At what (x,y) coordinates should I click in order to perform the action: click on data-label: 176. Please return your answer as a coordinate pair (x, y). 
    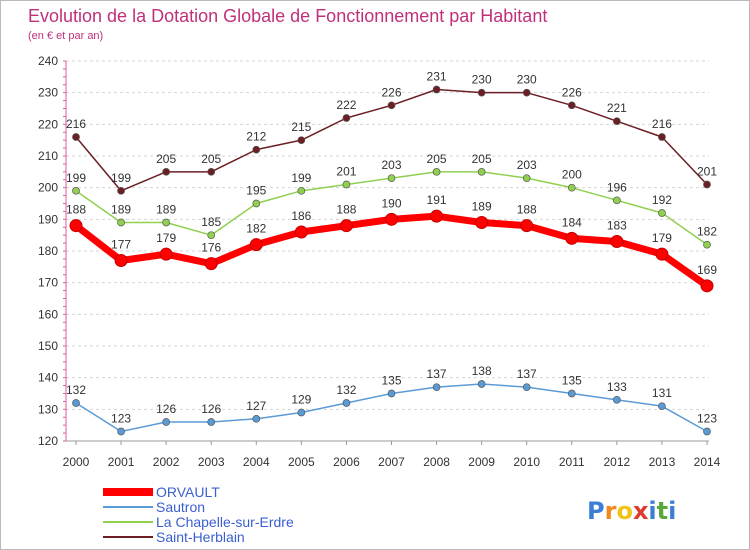
    Looking at the image, I should click on (211, 248).